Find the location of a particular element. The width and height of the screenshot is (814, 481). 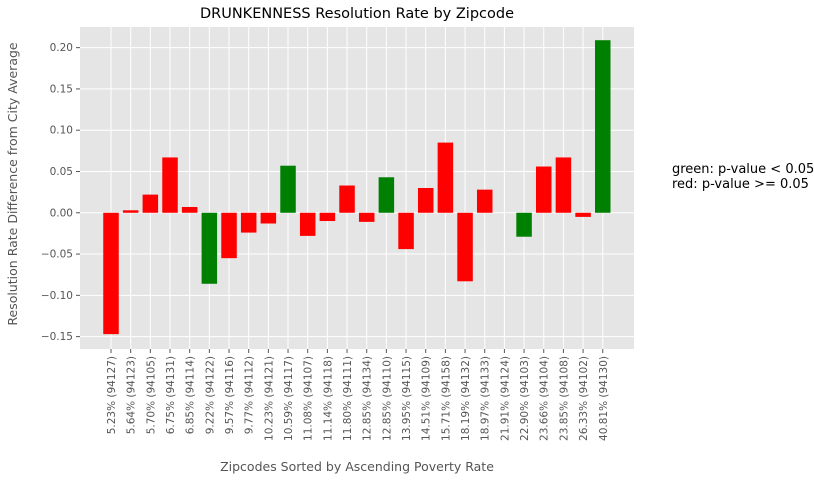

x-tick-label: 14.51% (94109) is located at coordinates (427, 398).